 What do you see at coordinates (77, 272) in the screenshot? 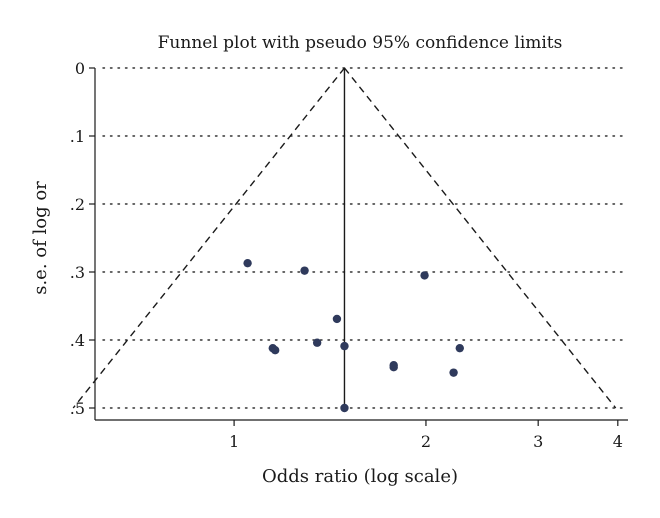
I see `y-tick-label-3: .3` at bounding box center [77, 272].